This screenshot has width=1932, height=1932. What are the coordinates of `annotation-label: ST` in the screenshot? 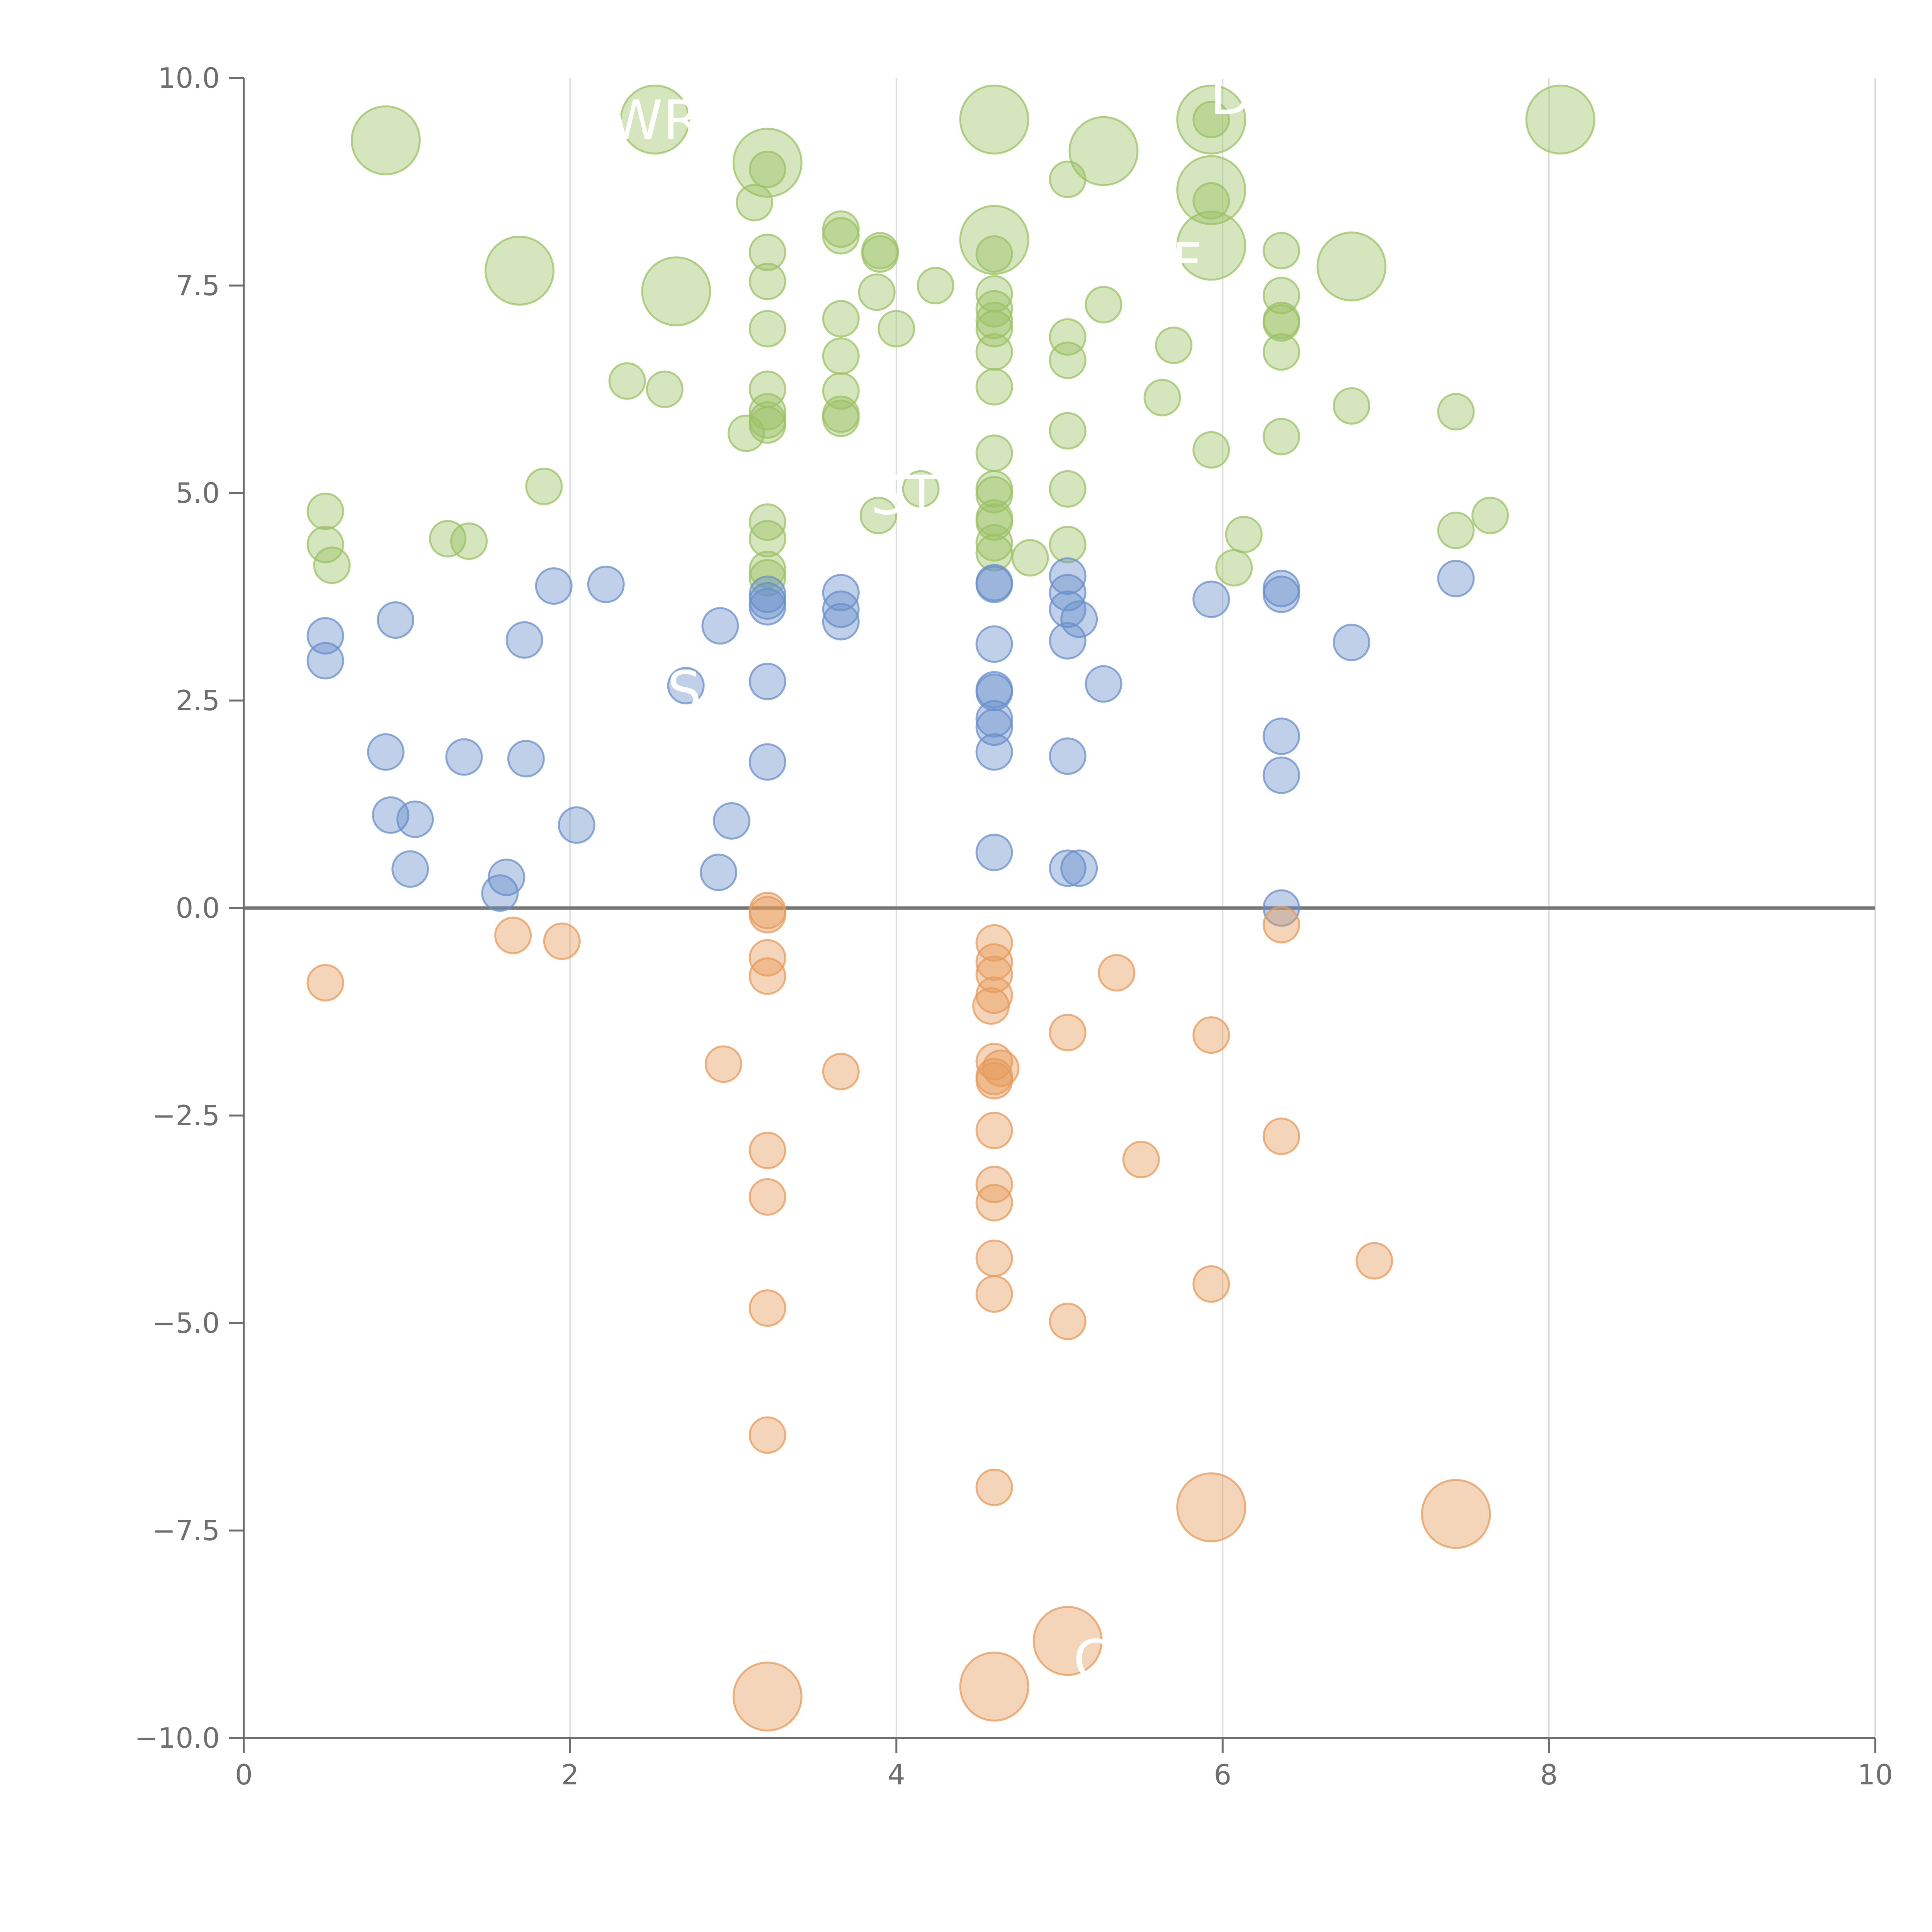 It's located at (905, 496).